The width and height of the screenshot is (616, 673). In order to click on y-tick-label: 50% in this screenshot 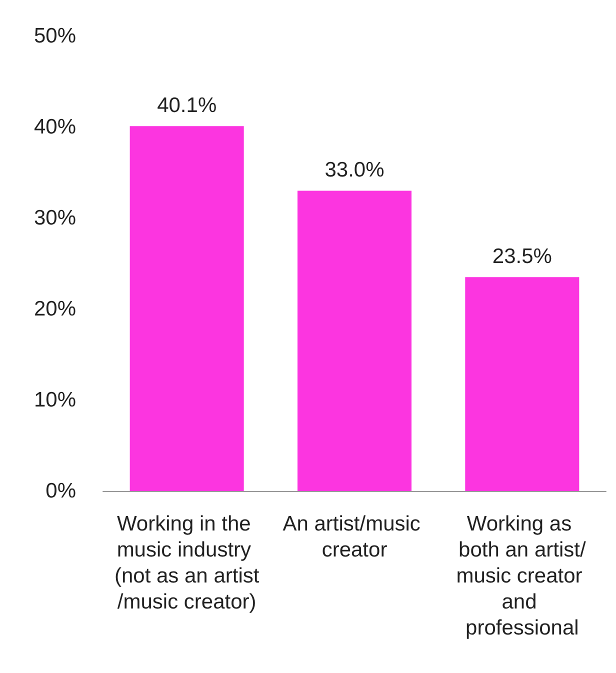, I will do `click(55, 36)`.